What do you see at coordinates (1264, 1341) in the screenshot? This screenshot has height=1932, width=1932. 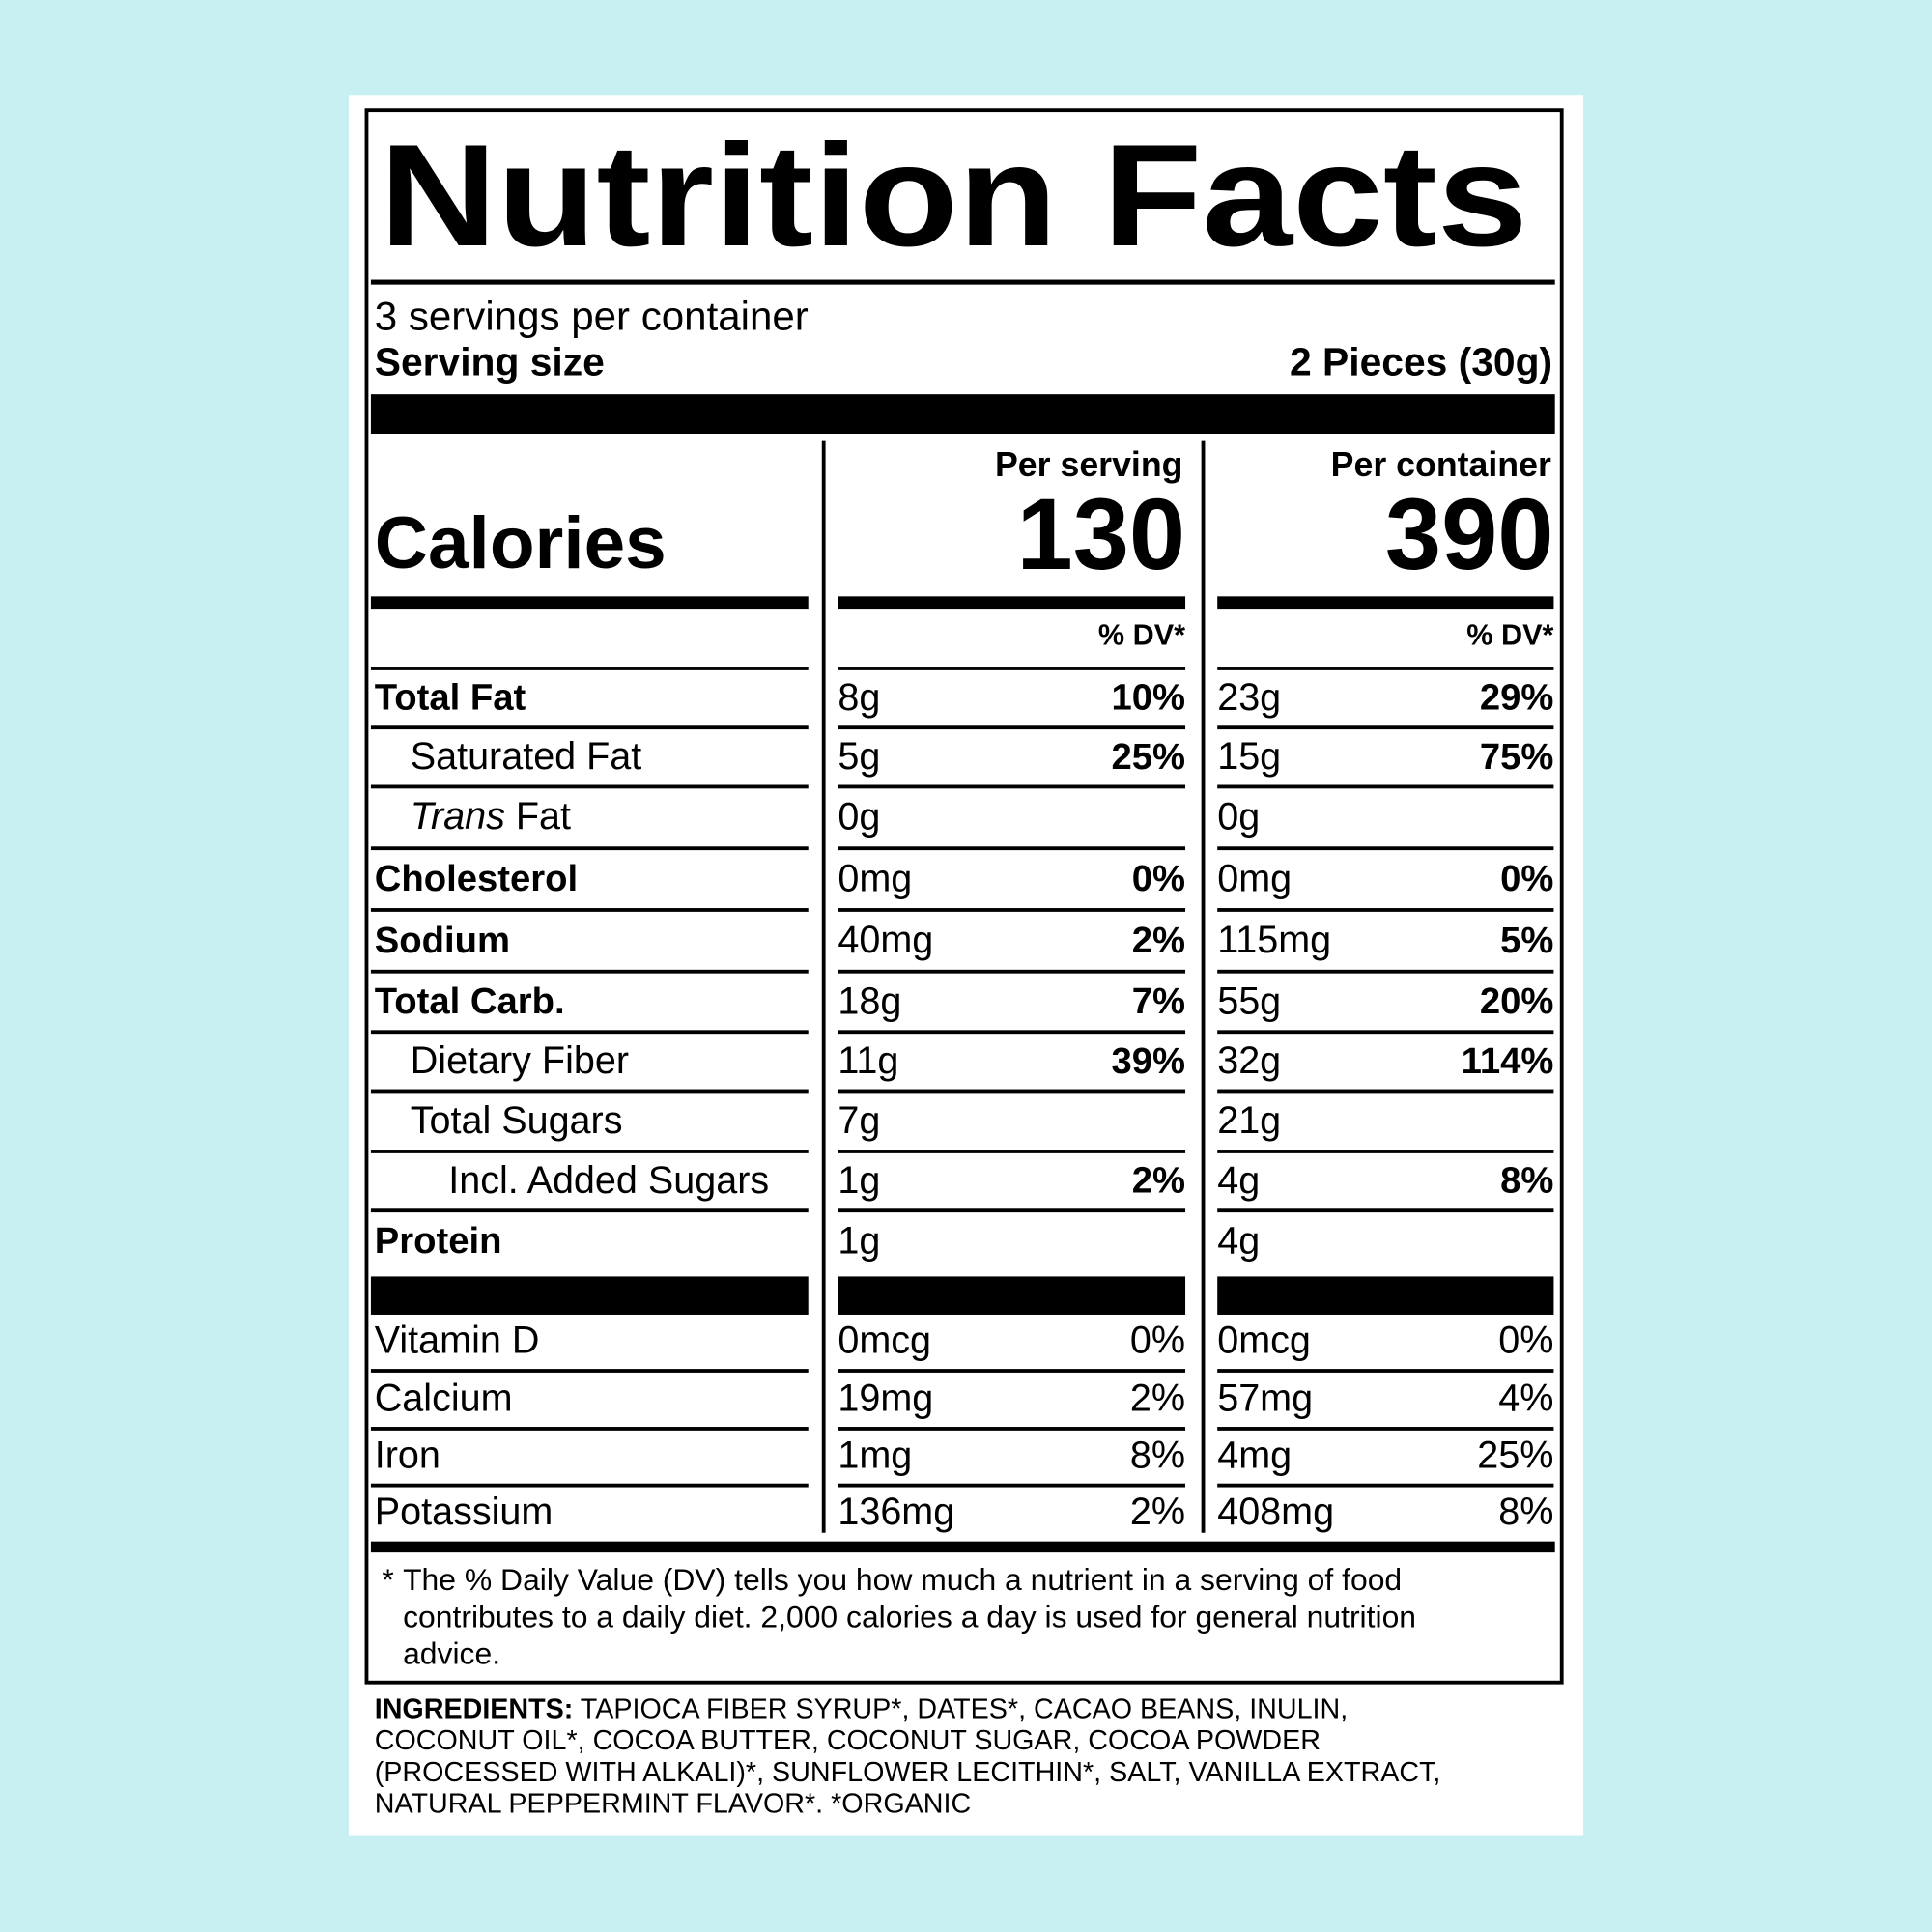 I see `amount: 0mcg` at bounding box center [1264, 1341].